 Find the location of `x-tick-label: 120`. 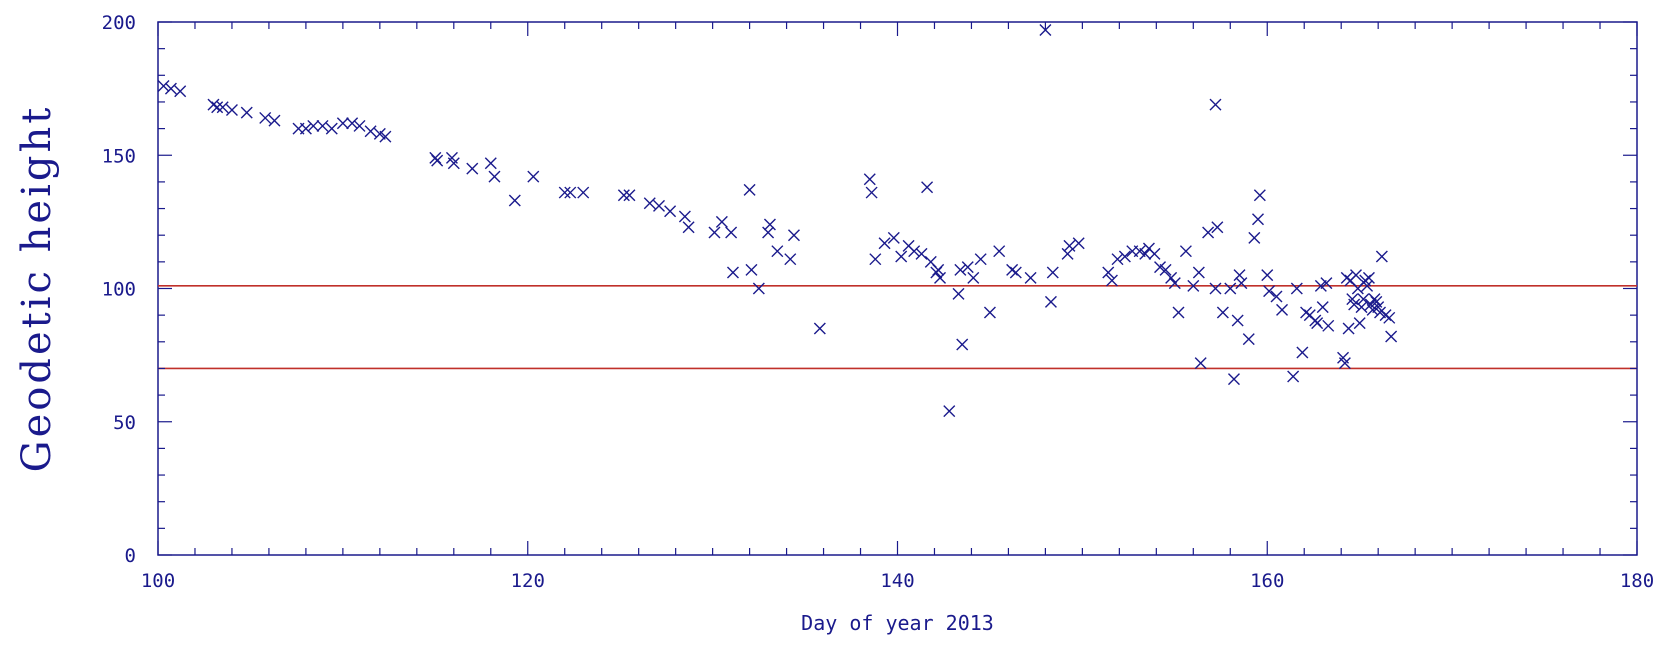

x-tick-label: 120 is located at coordinates (528, 581).